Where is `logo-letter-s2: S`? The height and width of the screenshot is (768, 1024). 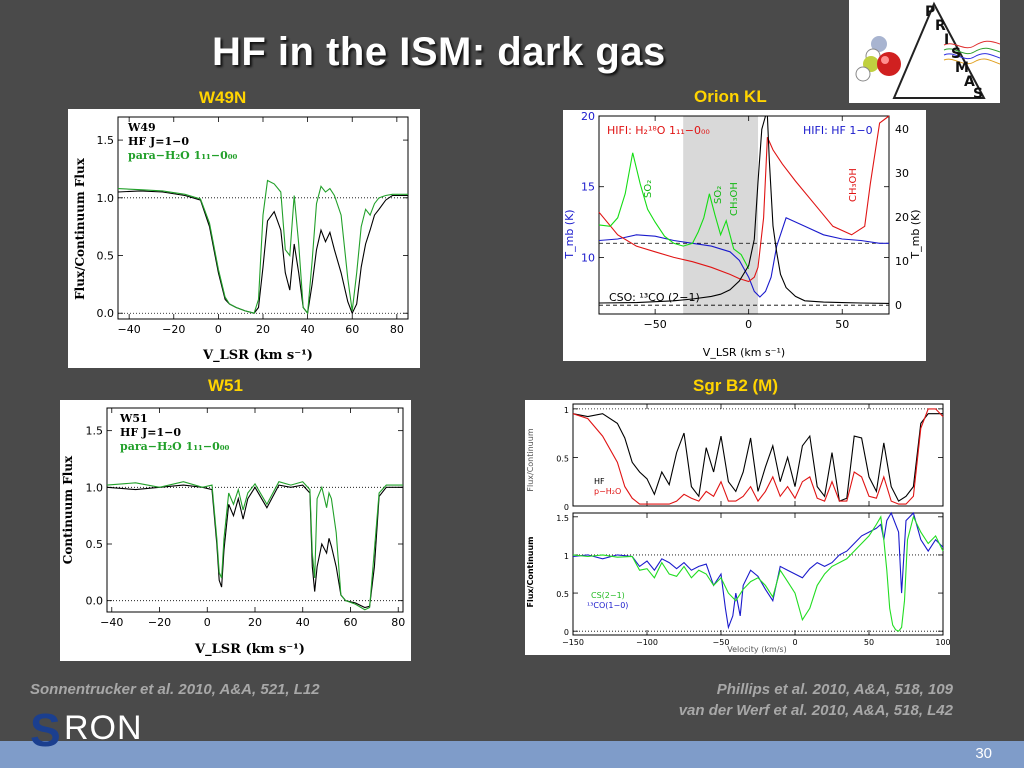
logo-letter-s2: S is located at coordinates (978, 94).